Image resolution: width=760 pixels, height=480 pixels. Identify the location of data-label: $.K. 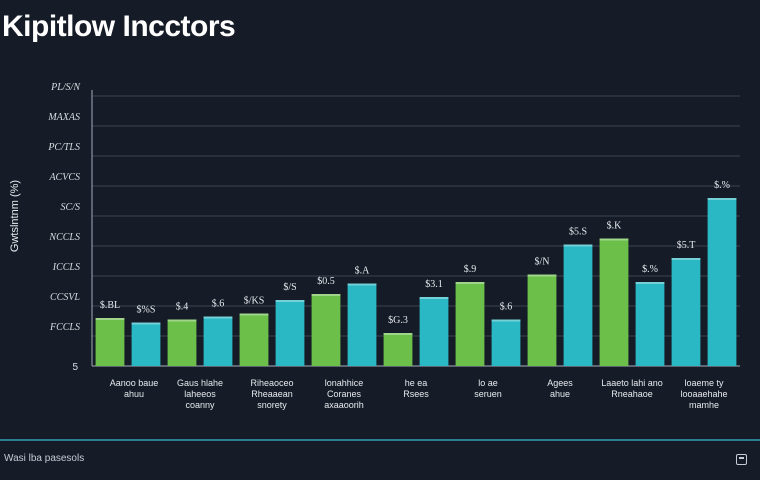
(615, 226).